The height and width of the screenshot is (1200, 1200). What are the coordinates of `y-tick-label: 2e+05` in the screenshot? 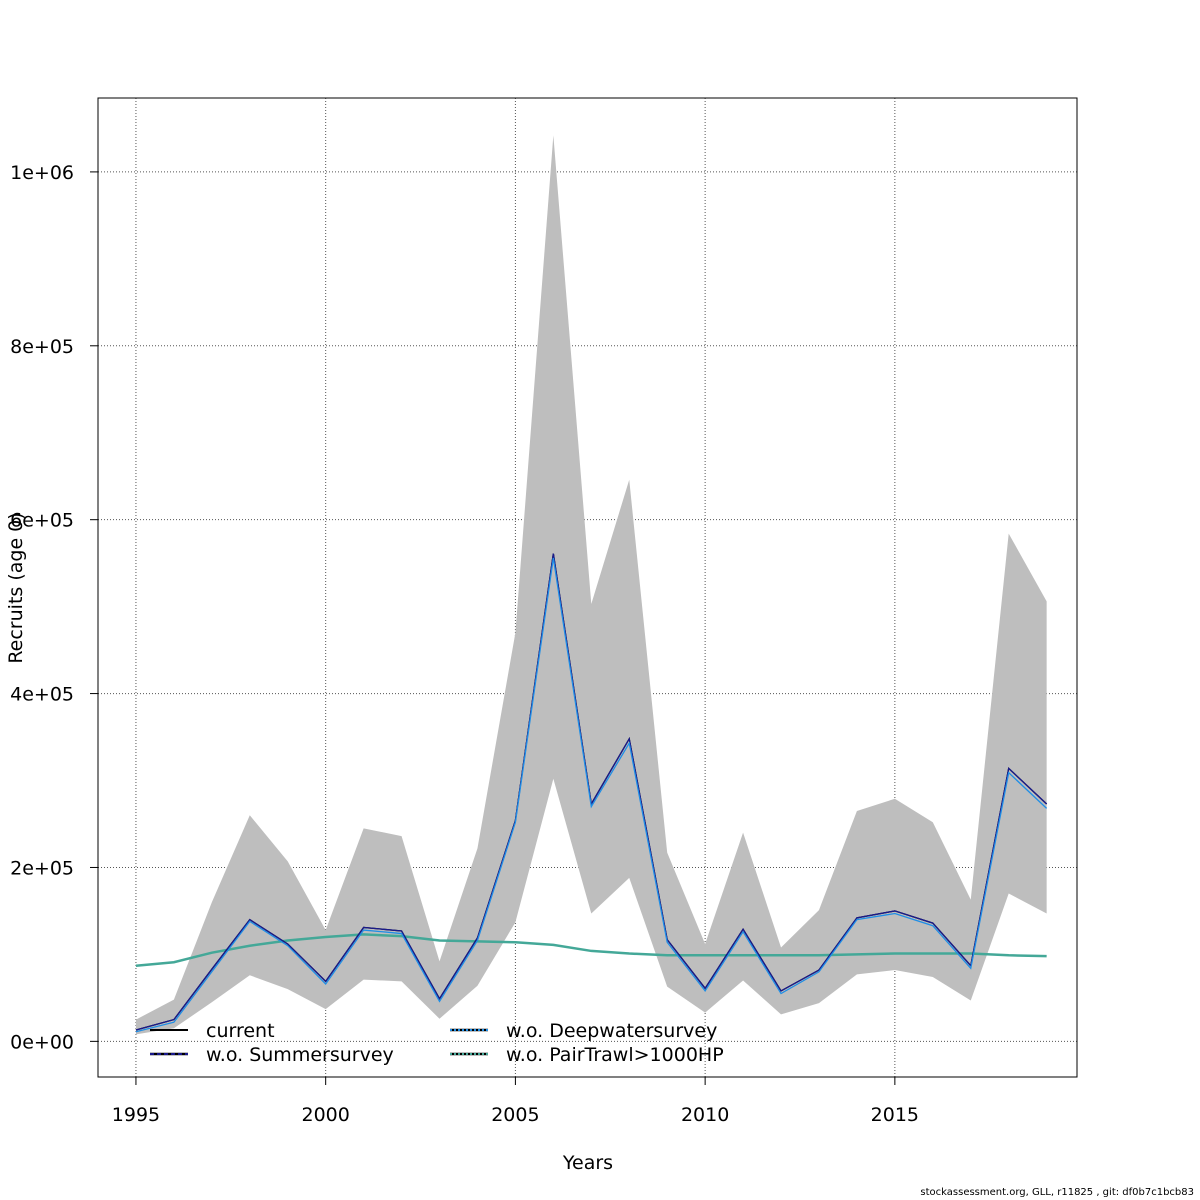 It's located at (42, 868).